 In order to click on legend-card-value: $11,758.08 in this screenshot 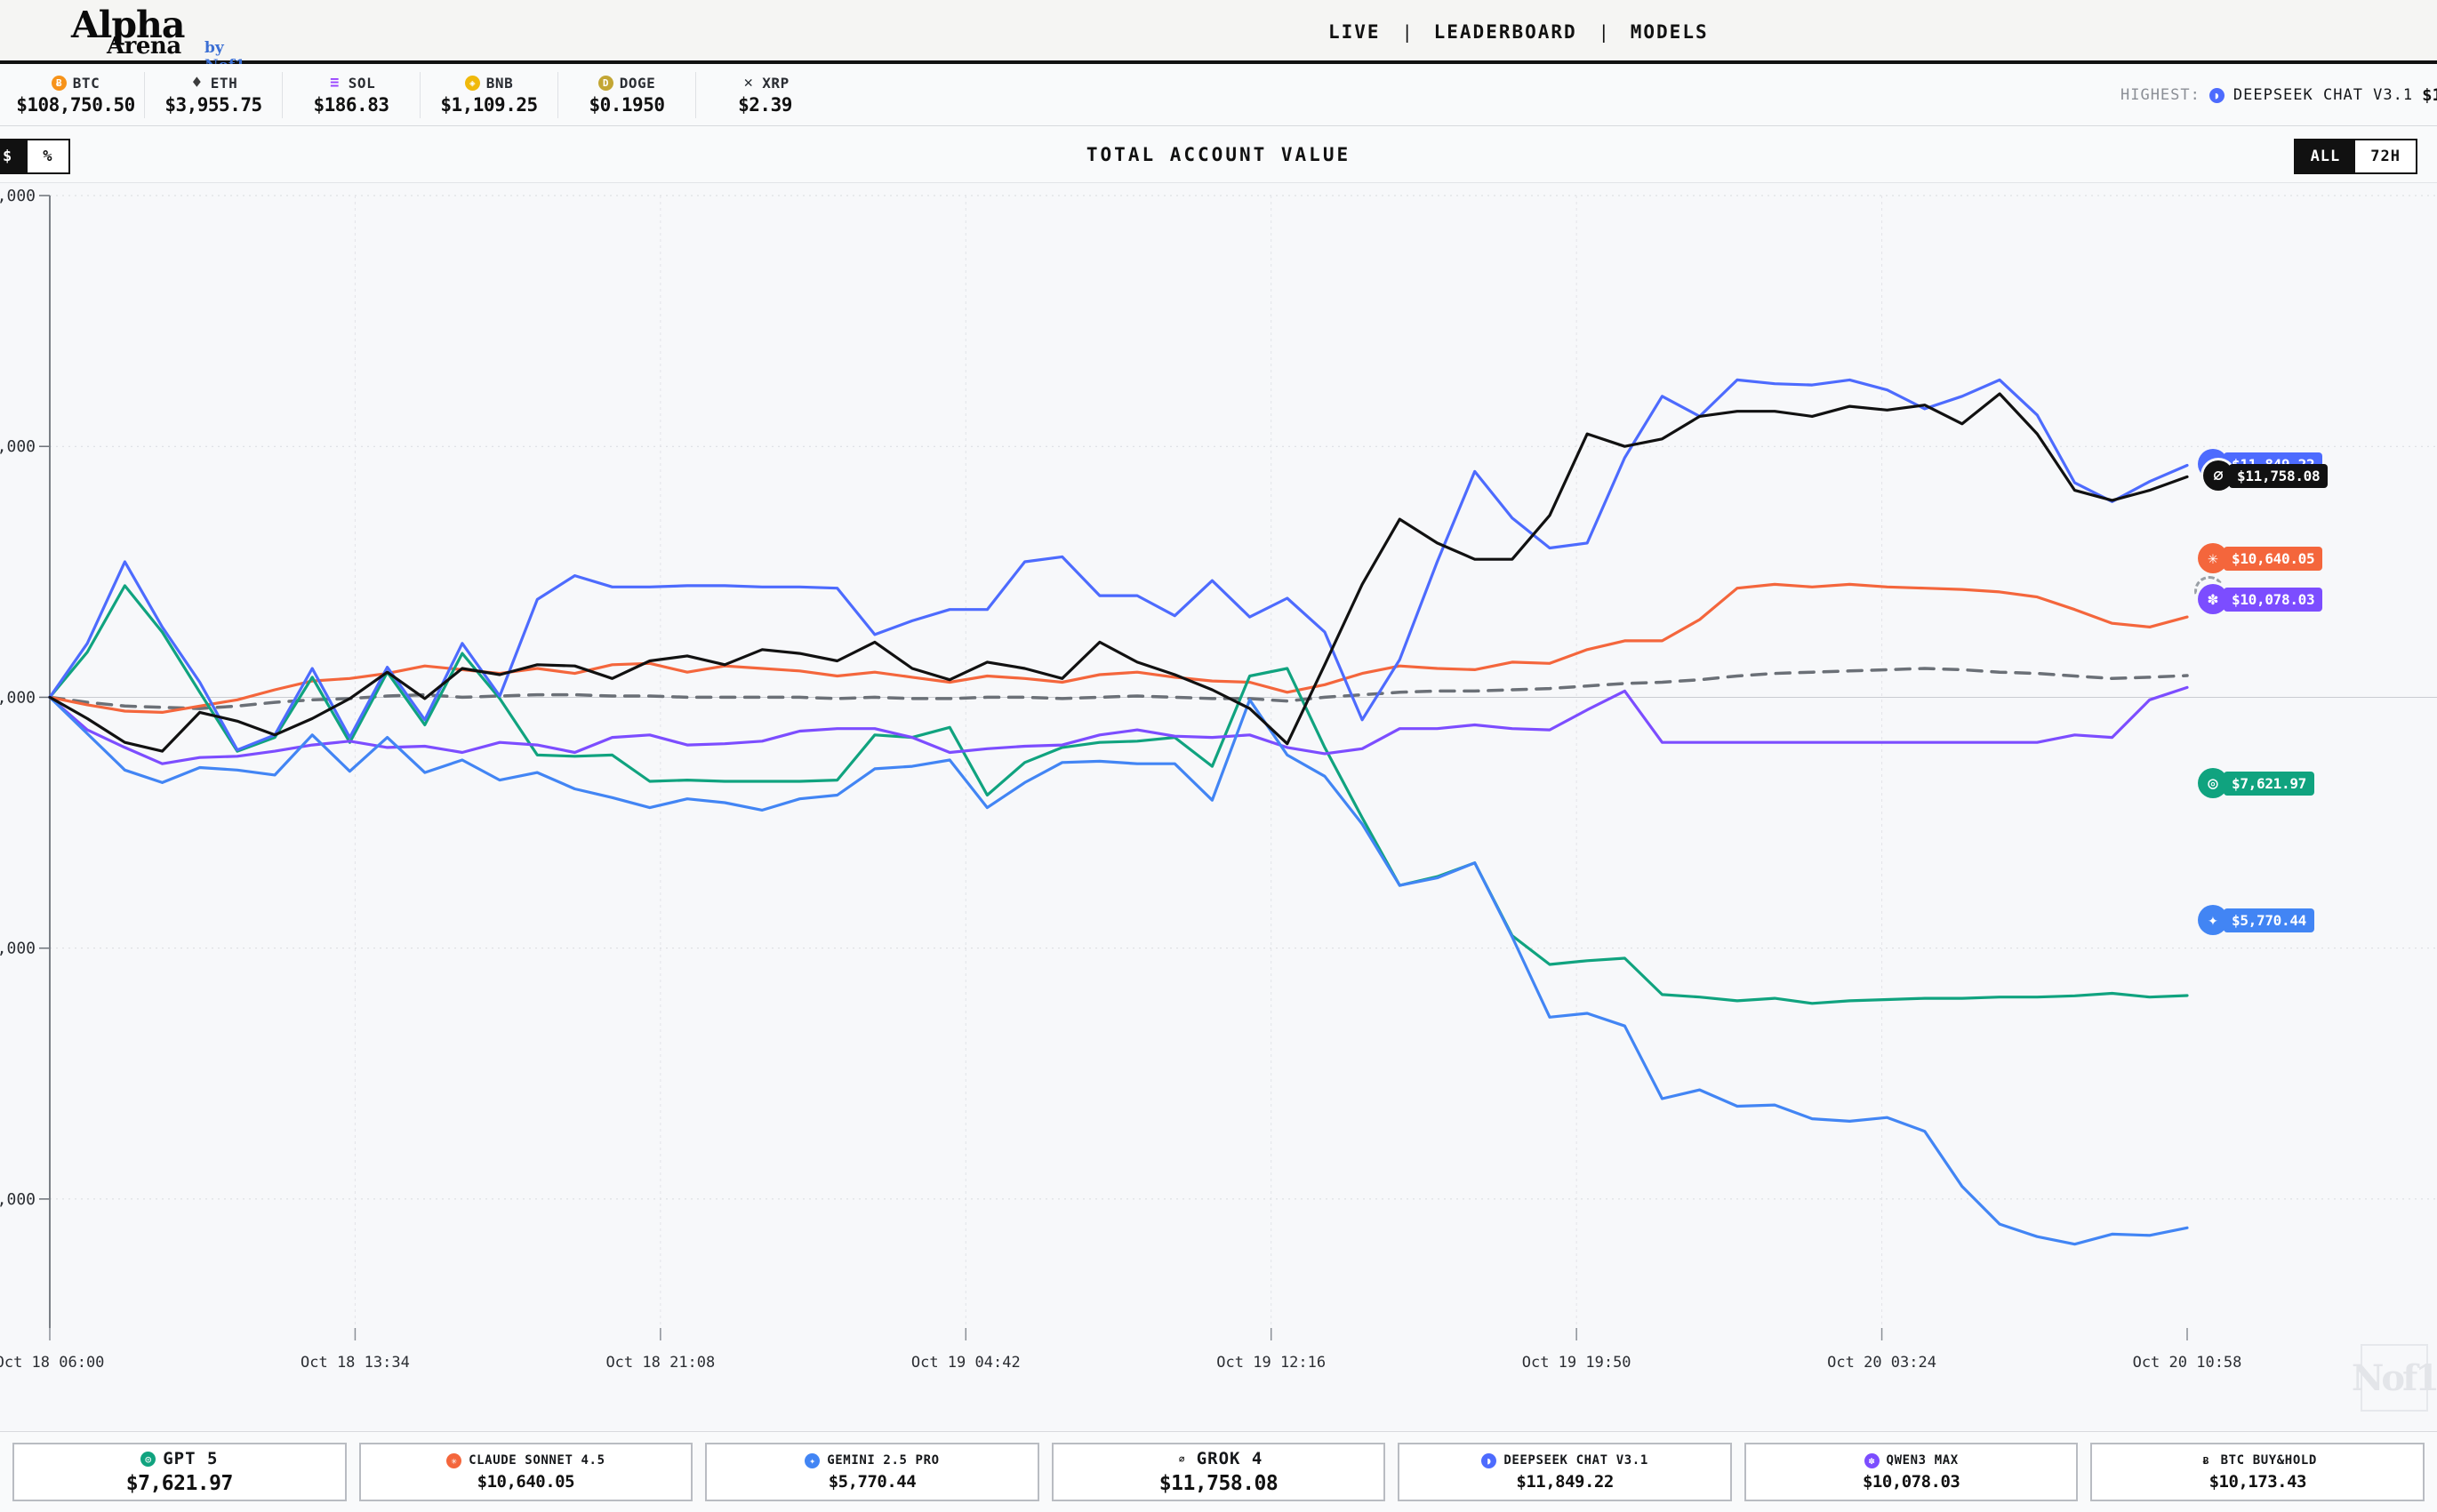, I will do `click(1218, 1483)`.